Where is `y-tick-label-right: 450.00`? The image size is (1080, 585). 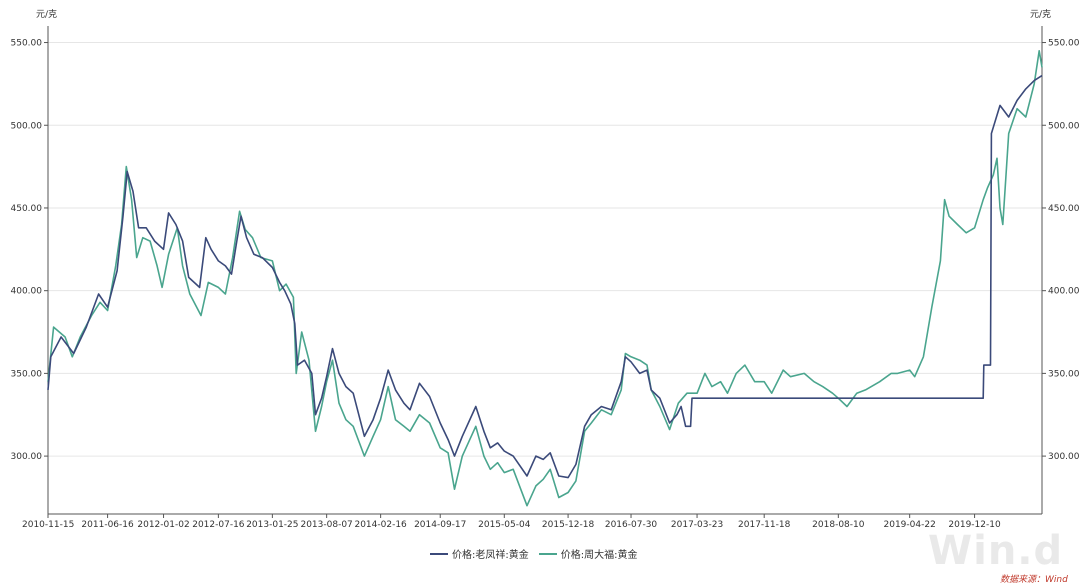
y-tick-label-right: 450.00 is located at coordinates (1064, 209).